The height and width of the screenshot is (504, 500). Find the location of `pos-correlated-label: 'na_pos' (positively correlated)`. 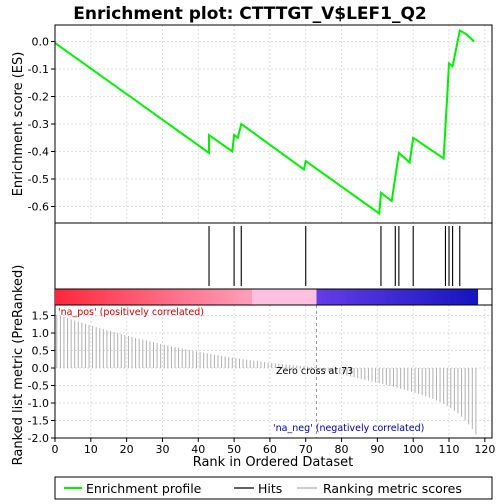

pos-correlated-label: 'na_pos' (positively correlated) is located at coordinates (131, 312).